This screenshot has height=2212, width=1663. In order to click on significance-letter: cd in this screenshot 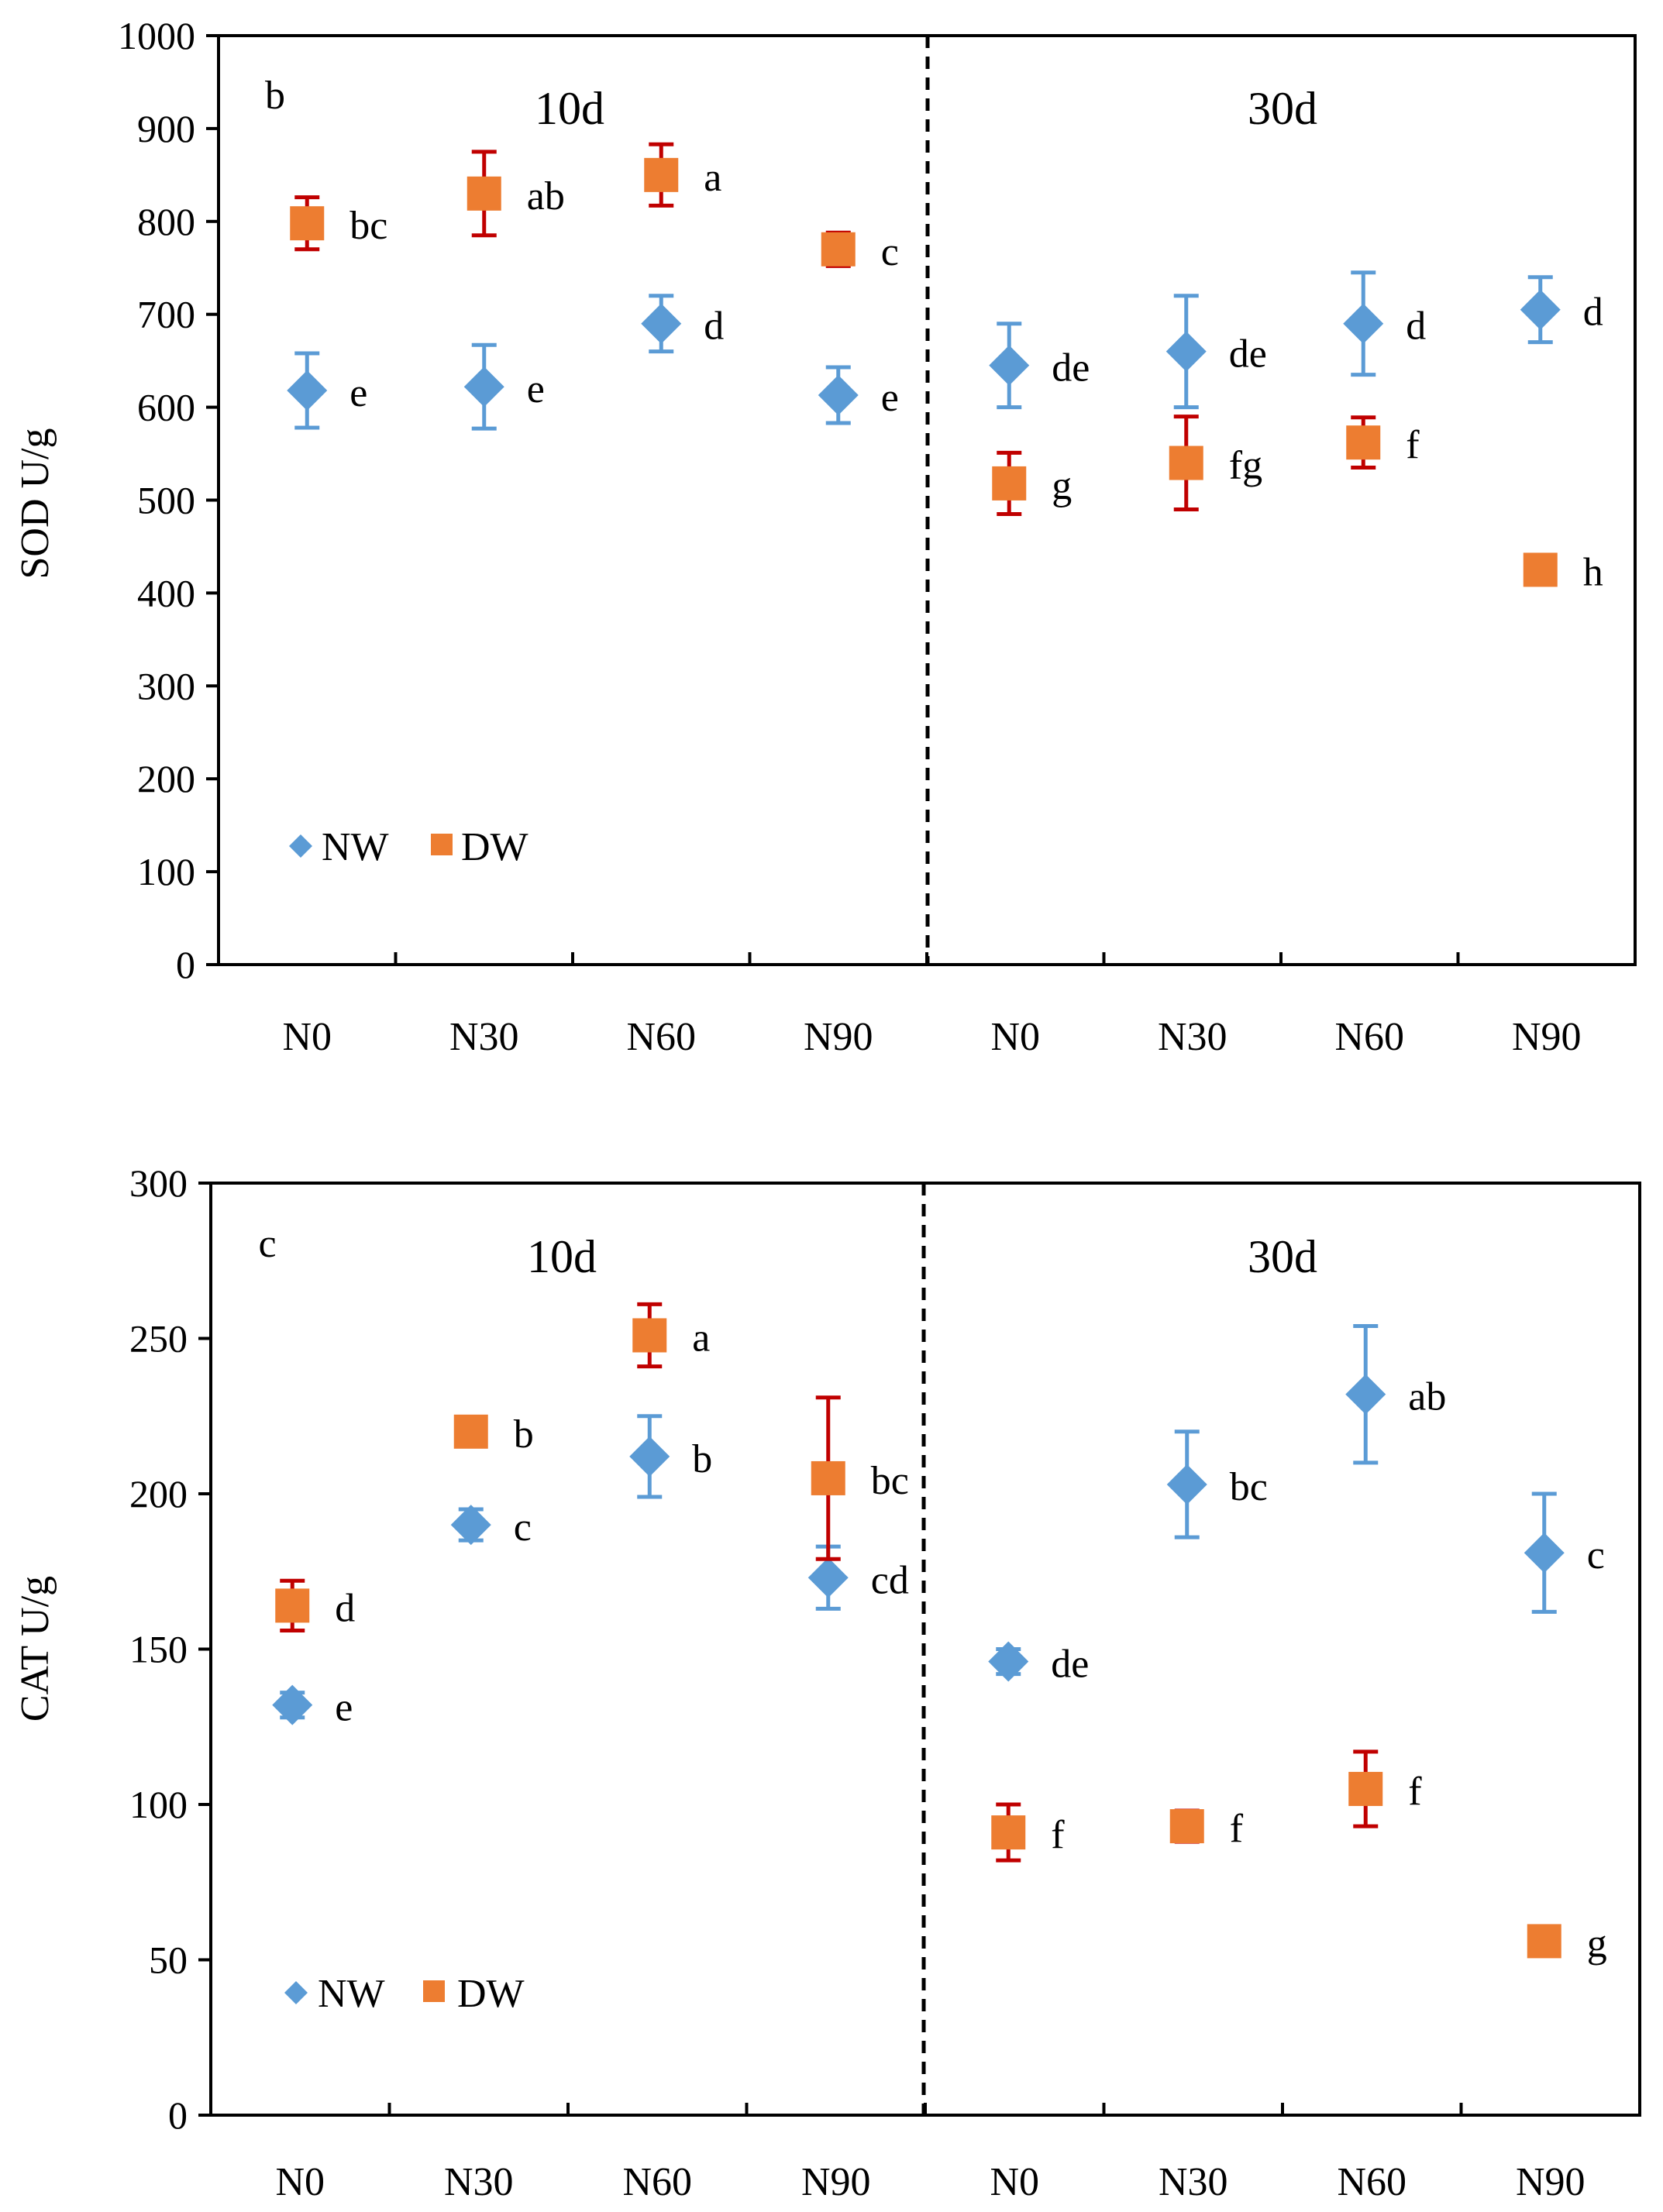, I will do `click(890, 1580)`.